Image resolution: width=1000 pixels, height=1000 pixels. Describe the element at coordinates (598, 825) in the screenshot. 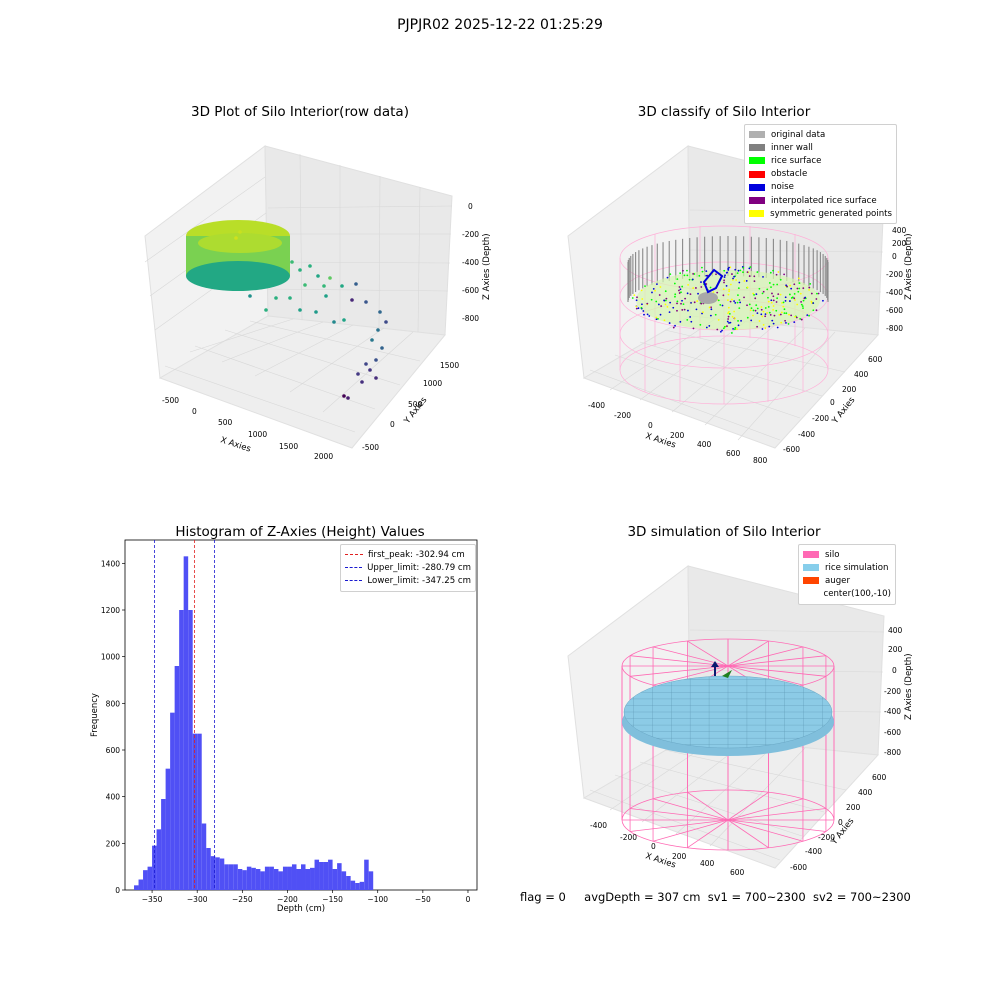

I see `p4-xtick: -400` at that location.